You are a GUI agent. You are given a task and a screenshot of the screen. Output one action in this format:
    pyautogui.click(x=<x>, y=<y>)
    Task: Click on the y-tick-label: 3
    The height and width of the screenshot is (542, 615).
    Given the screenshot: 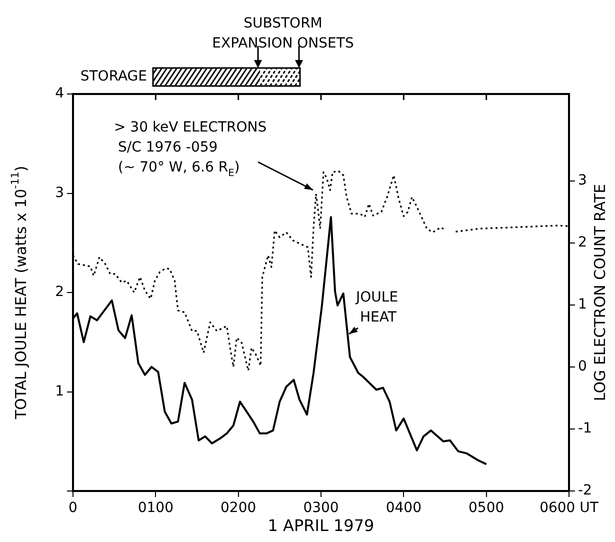 What is the action you would take?
    pyautogui.click(x=59, y=192)
    